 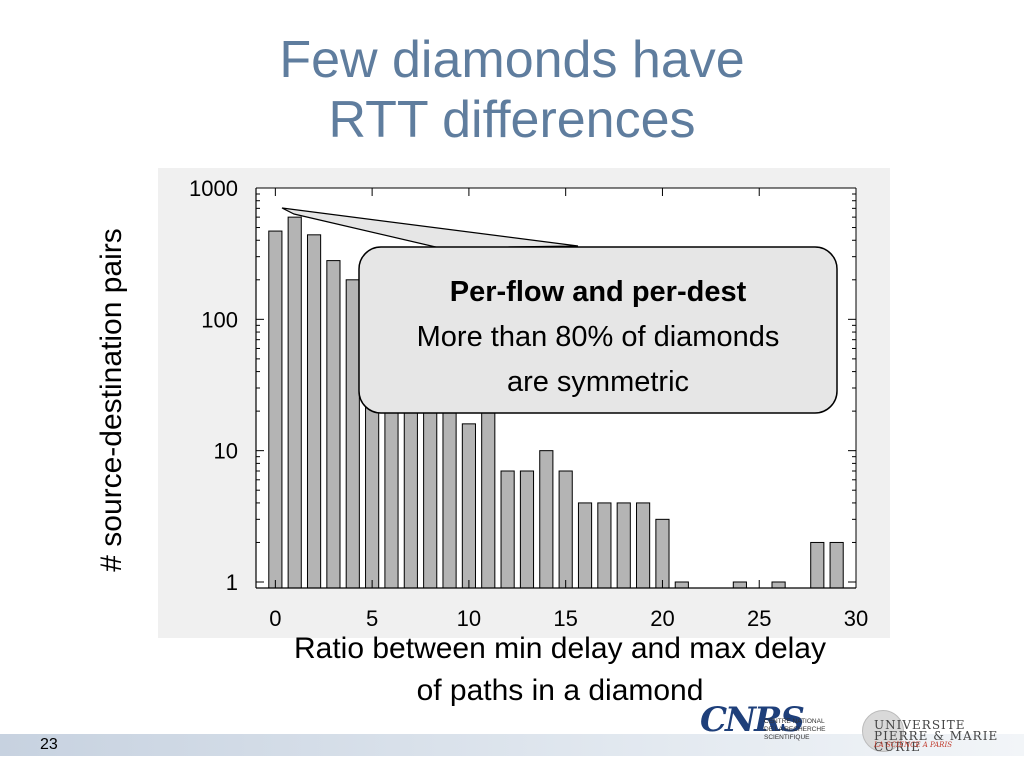 I want to click on x-axis-label-line1: Ratio between min delay and max delay, so click(x=560, y=648).